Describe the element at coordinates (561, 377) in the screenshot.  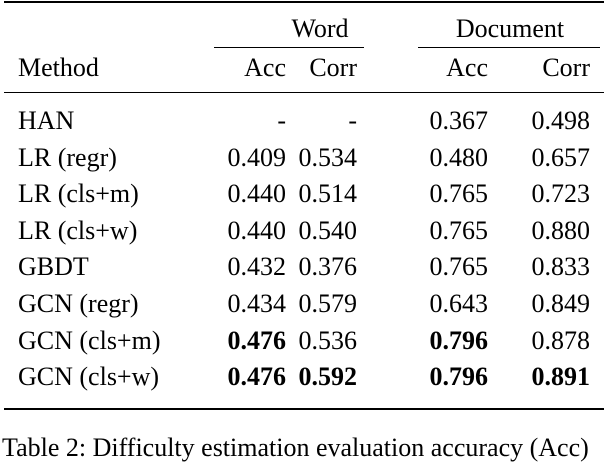
I see `value-cell: 0.891` at that location.